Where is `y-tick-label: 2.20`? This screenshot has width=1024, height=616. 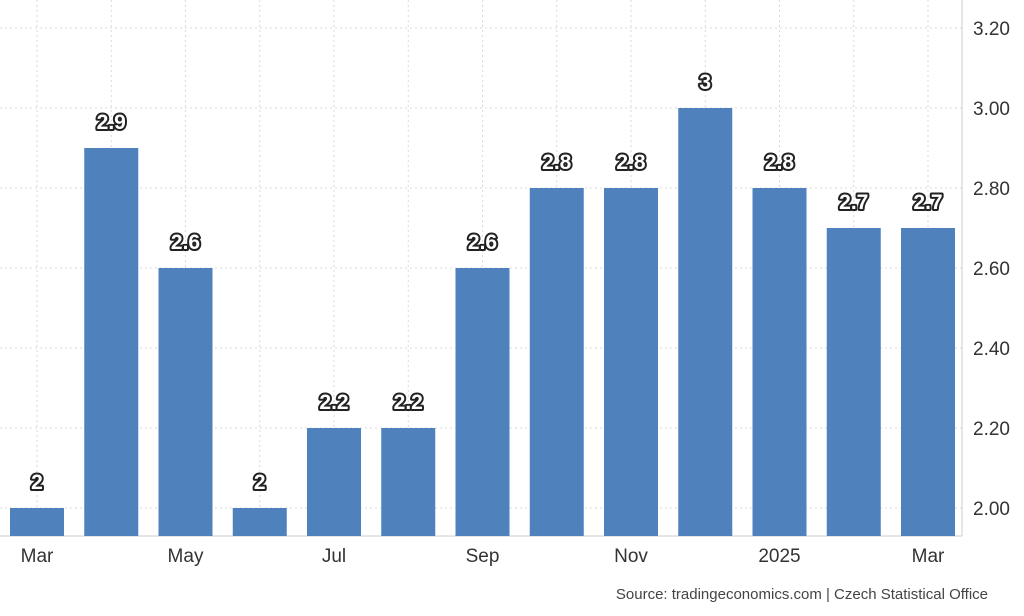 y-tick-label: 2.20 is located at coordinates (991, 429).